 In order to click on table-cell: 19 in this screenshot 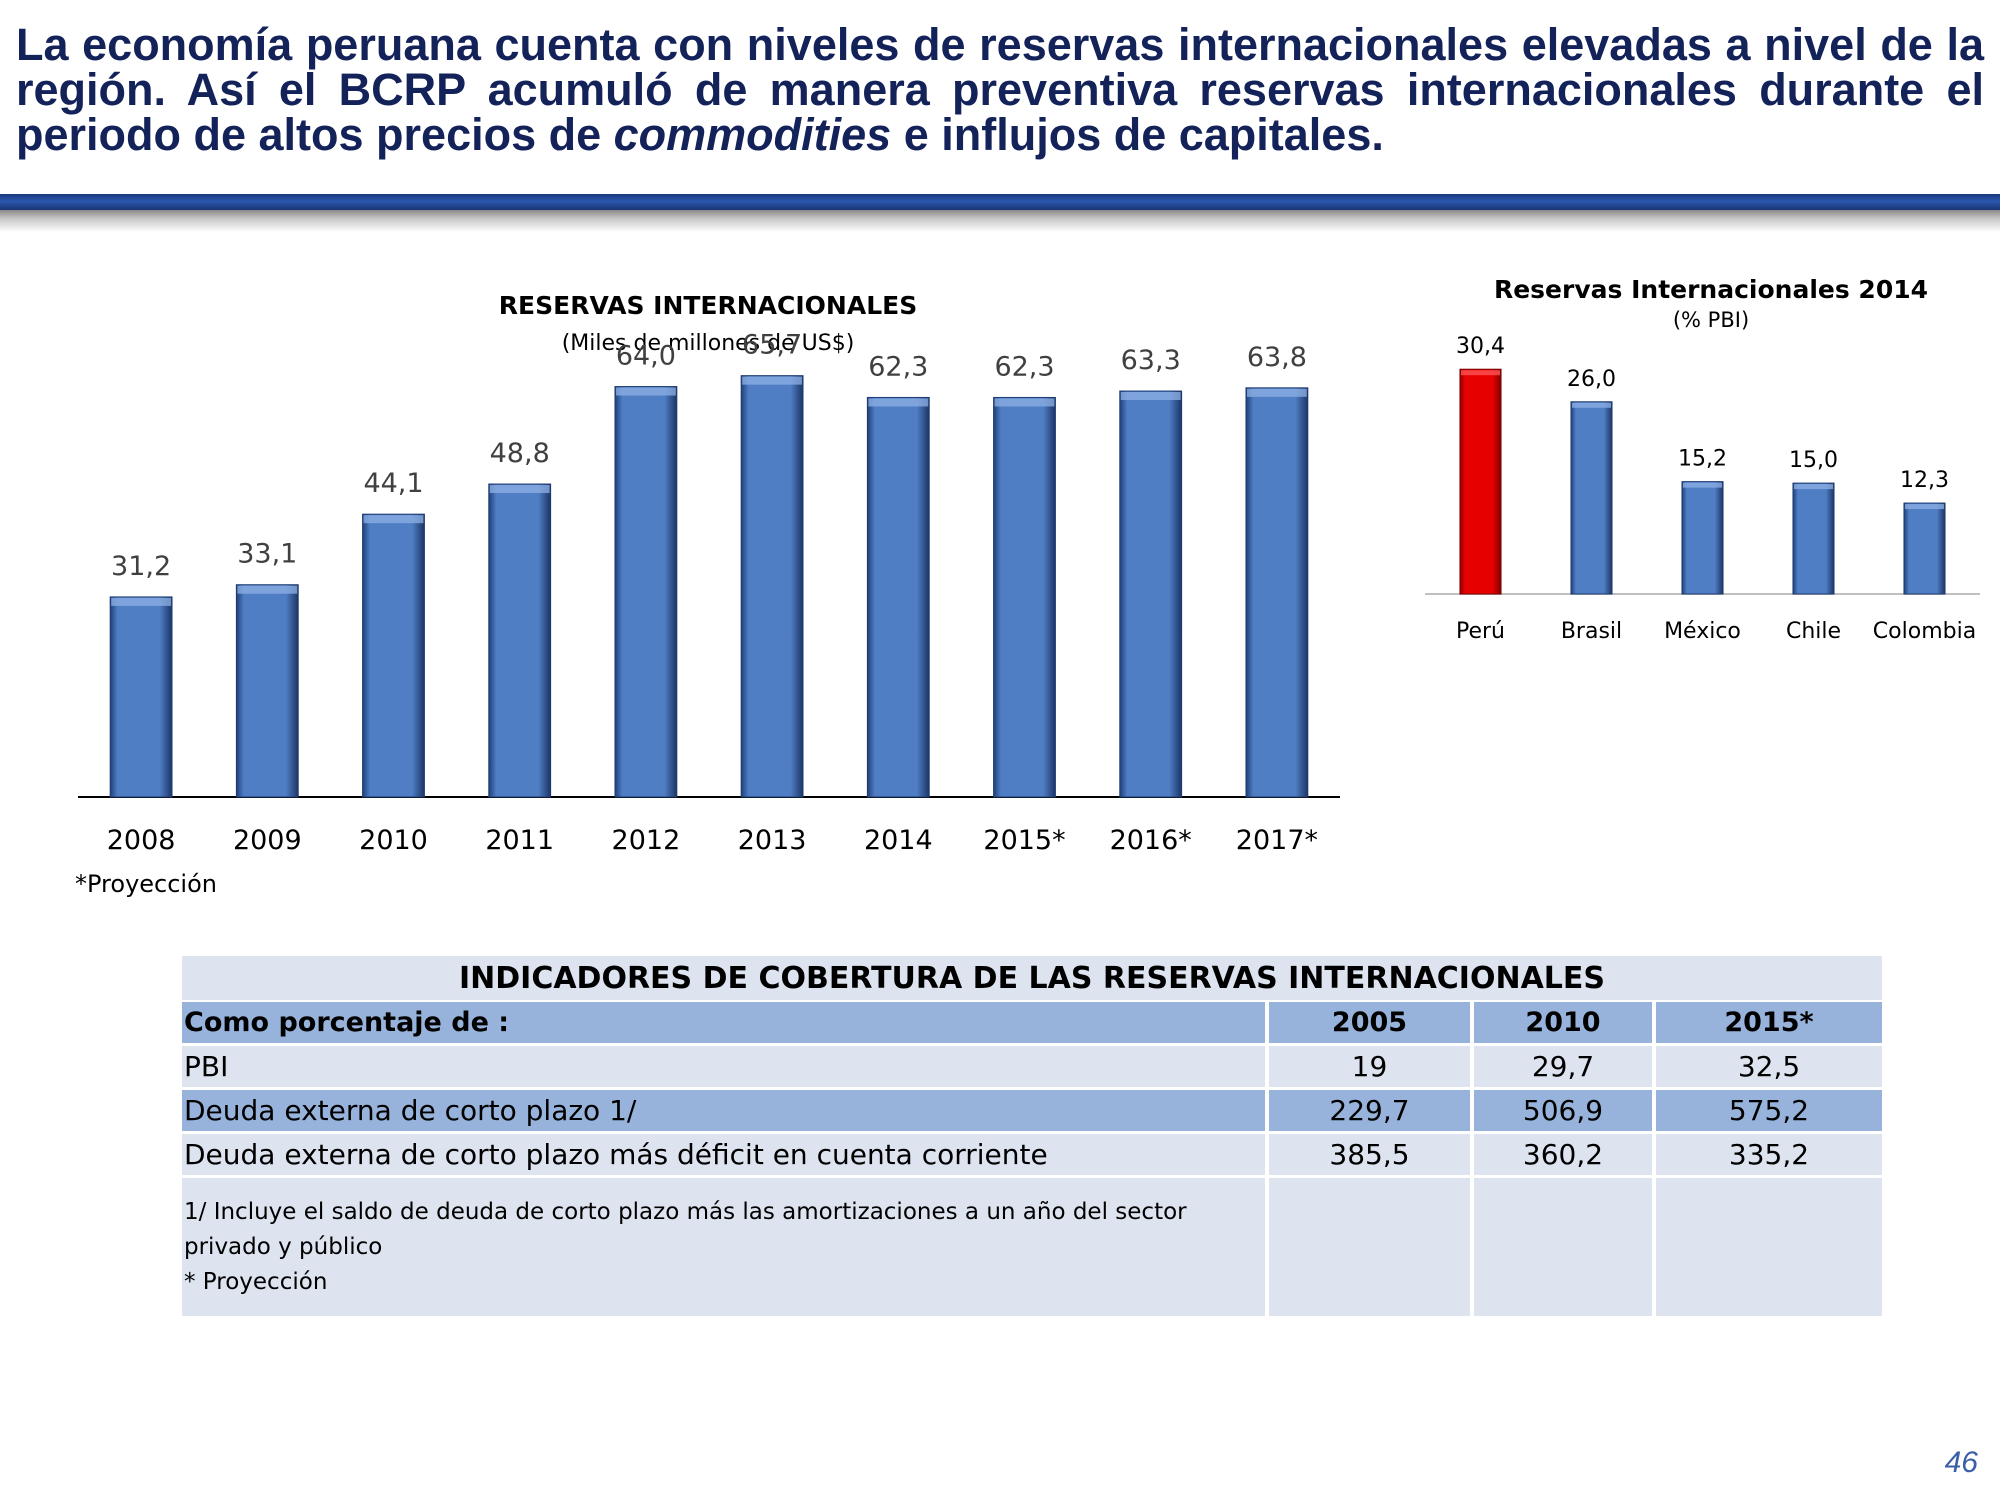, I will do `click(1368, 1067)`.